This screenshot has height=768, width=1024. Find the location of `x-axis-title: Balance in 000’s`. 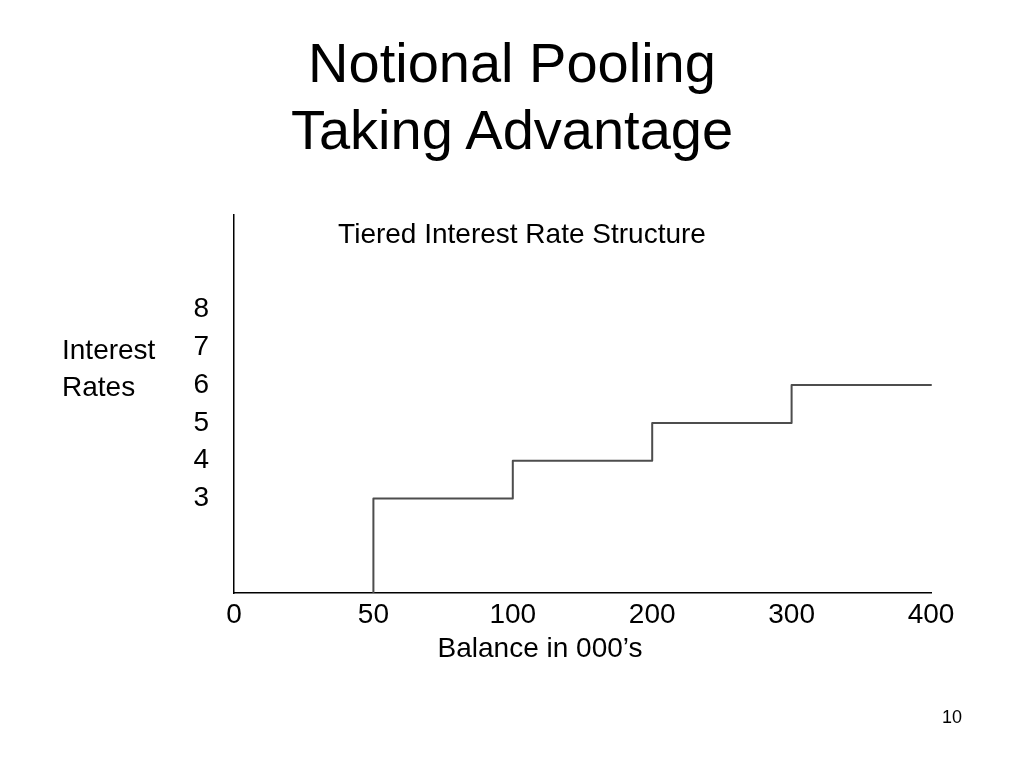

x-axis-title: Balance in 000’s is located at coordinates (540, 648).